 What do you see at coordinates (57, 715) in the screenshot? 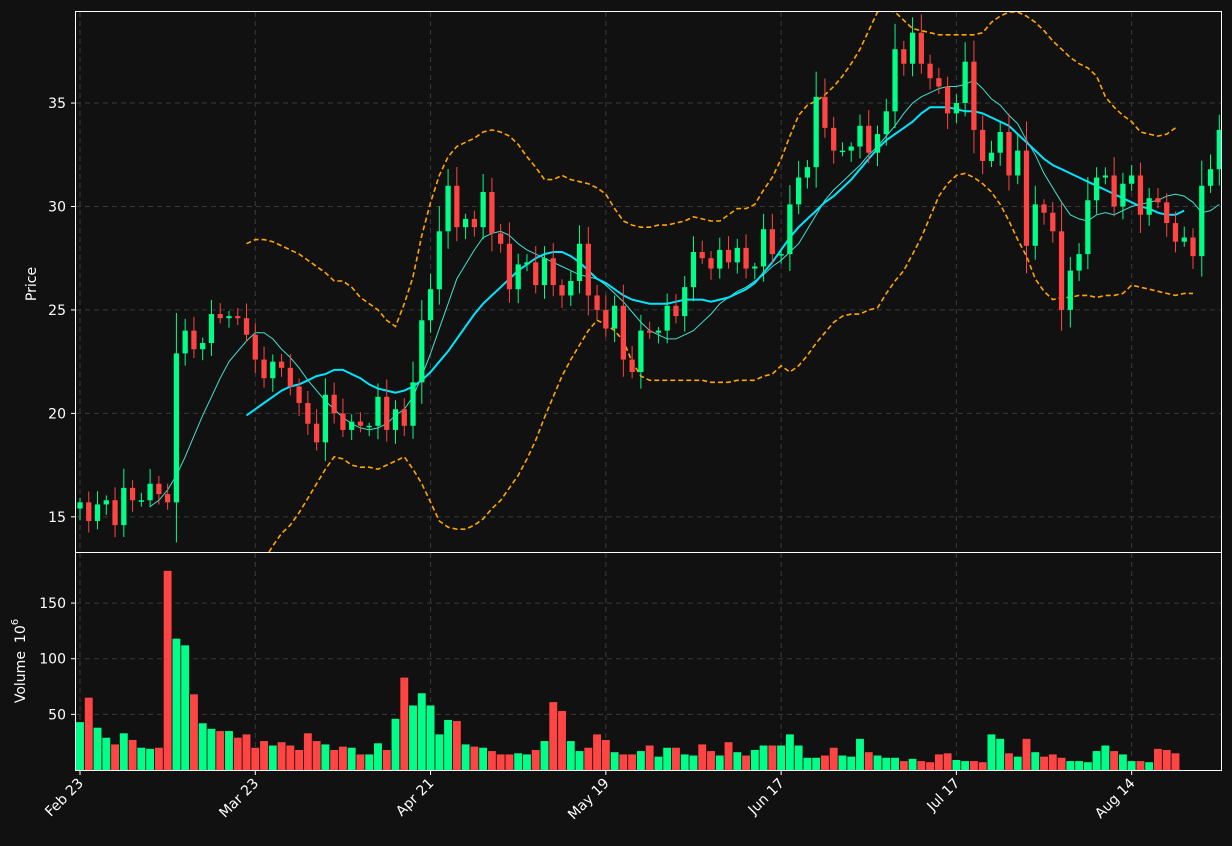
I see `volume-tick-label: 50` at bounding box center [57, 715].